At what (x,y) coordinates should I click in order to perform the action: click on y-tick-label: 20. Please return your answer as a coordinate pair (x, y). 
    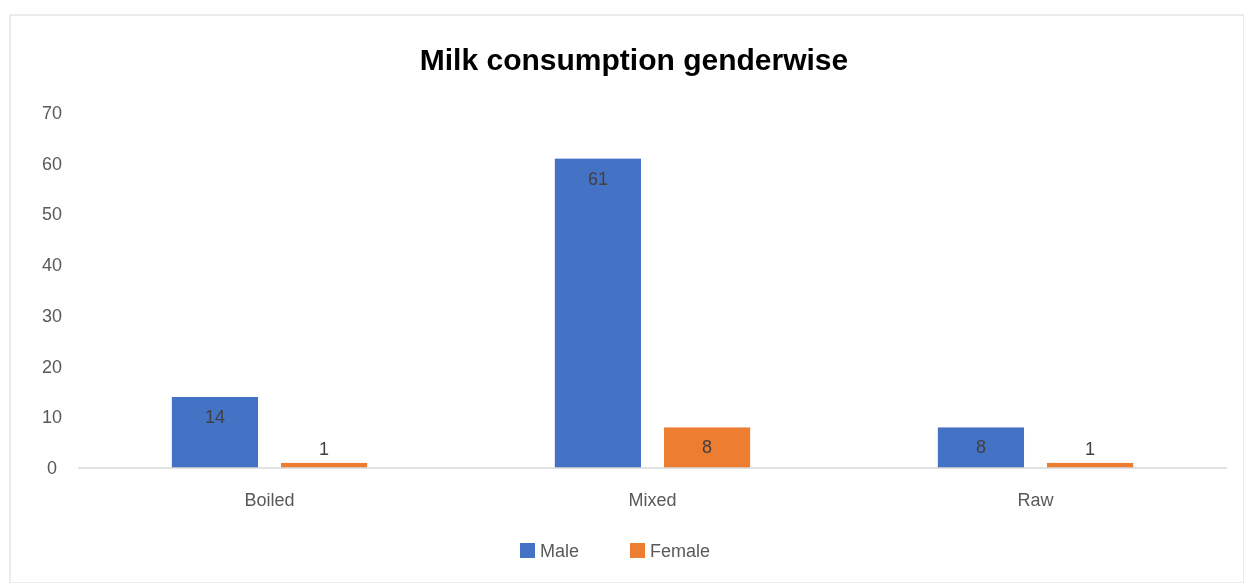
    Looking at the image, I should click on (52, 366).